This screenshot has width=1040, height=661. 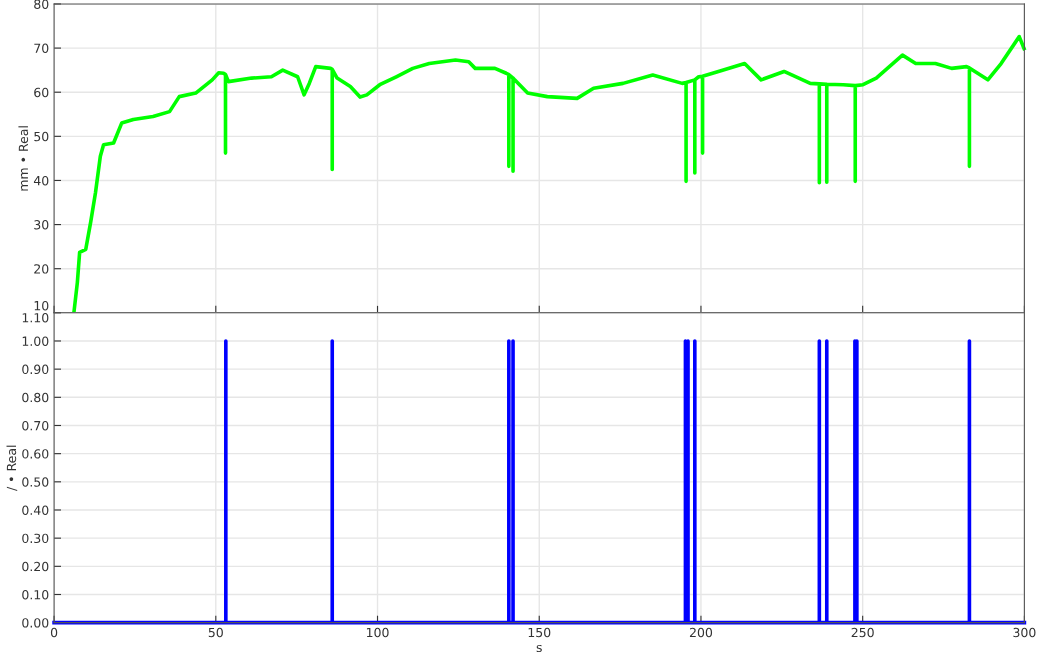 What do you see at coordinates (35, 623) in the screenshot?
I see `y-tick-label: 0.00` at bounding box center [35, 623].